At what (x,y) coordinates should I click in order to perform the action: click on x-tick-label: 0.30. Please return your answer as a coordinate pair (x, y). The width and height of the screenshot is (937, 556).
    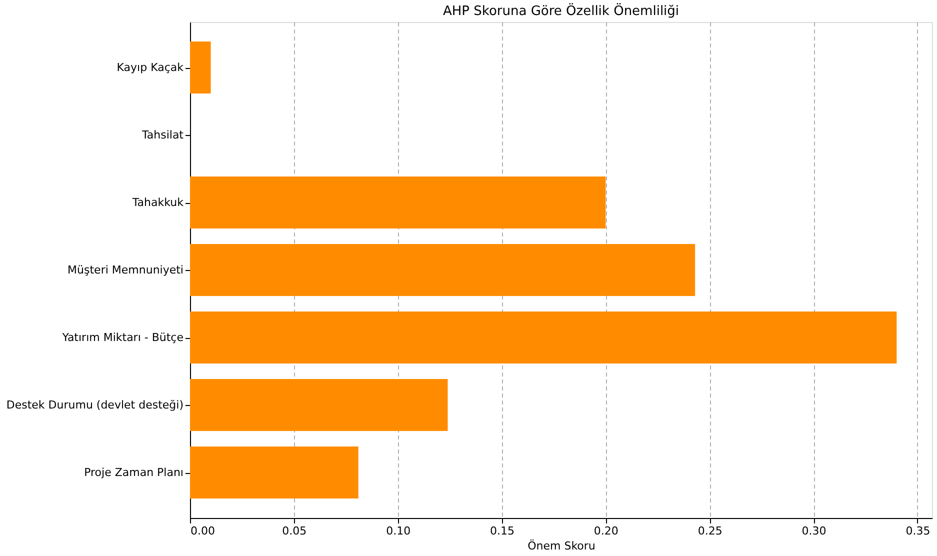
    Looking at the image, I should click on (814, 531).